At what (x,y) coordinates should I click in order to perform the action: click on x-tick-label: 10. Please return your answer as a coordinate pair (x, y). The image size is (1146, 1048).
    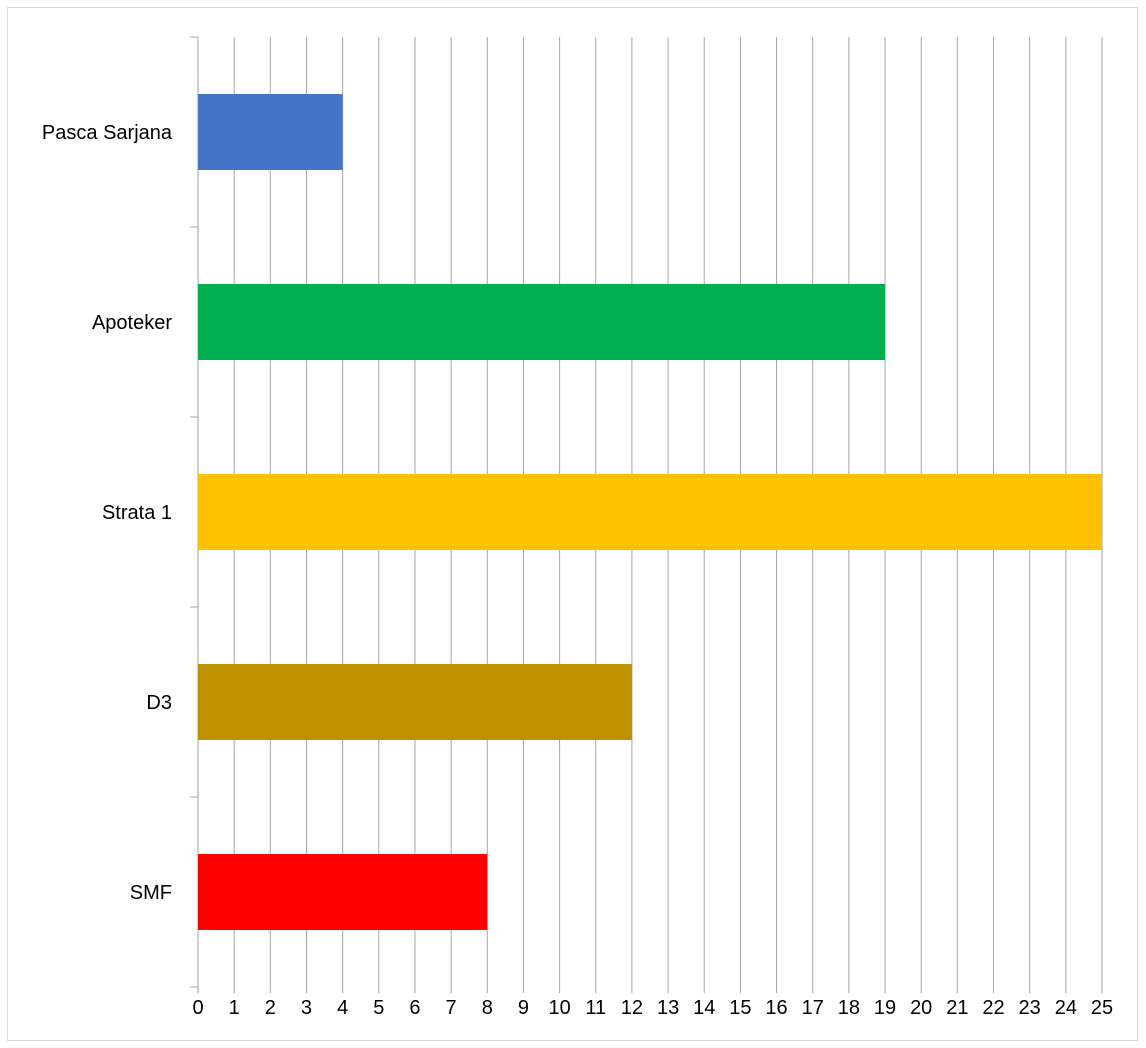
    Looking at the image, I should click on (559, 1008).